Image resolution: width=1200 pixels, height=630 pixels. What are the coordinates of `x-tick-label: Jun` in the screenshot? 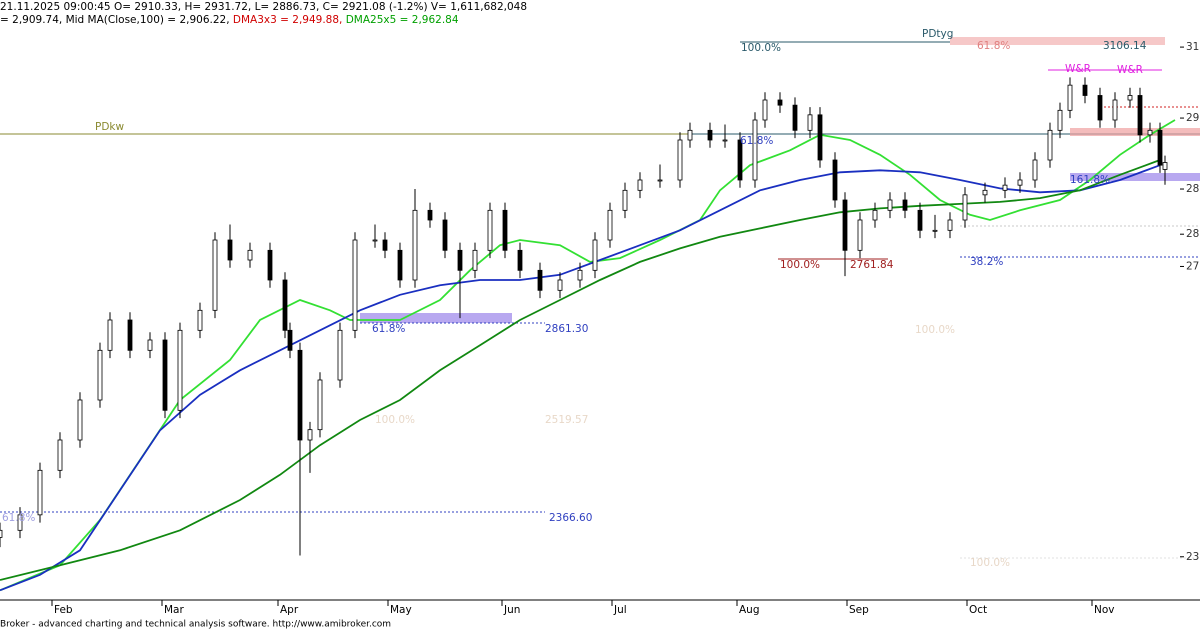 It's located at (511, 610).